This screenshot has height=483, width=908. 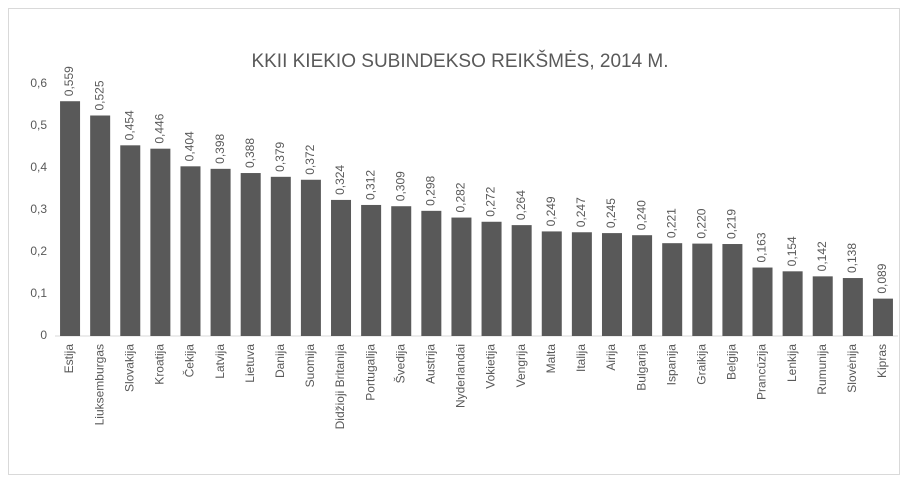 I want to click on value-label: 0,142, so click(x=822, y=256).